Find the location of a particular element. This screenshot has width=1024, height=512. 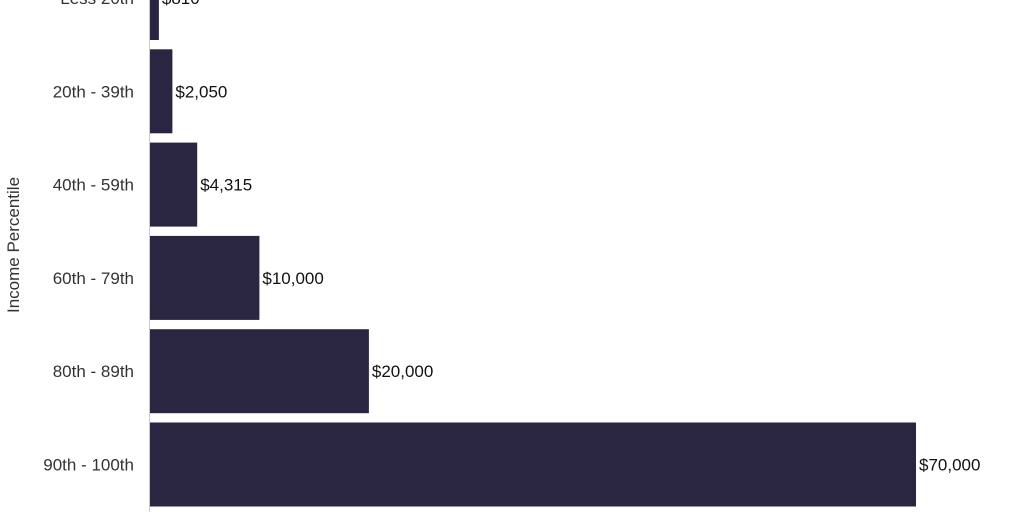

y-axis-title: Income Percentile is located at coordinates (13, 245).